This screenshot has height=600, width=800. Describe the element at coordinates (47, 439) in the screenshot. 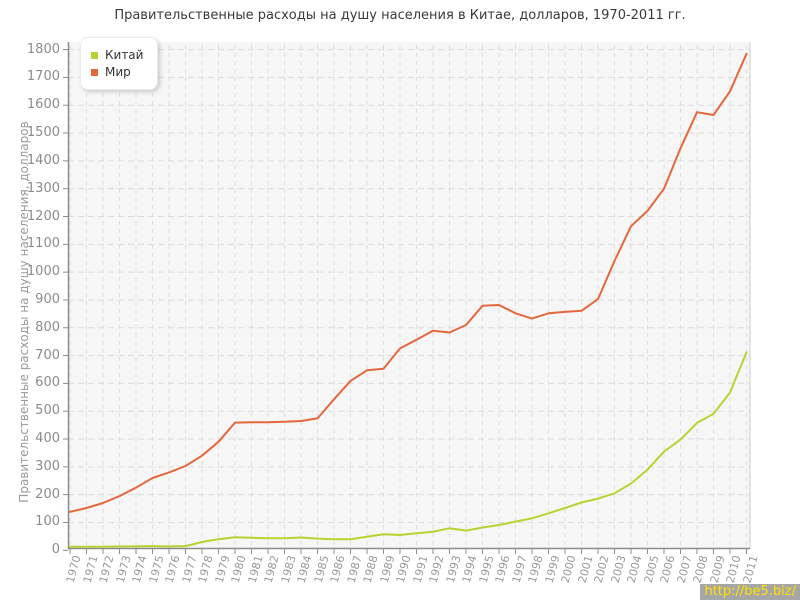

I see `y-tick-label: 400` at that location.